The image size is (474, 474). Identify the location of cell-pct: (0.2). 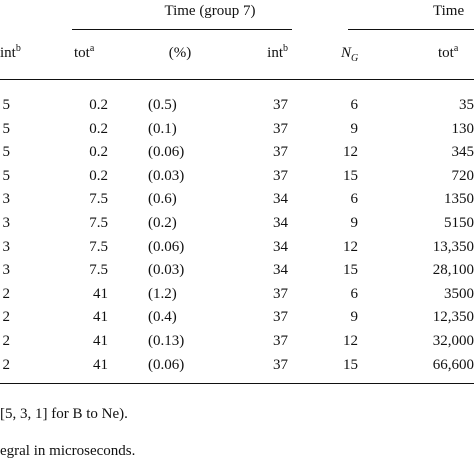
(162, 223).